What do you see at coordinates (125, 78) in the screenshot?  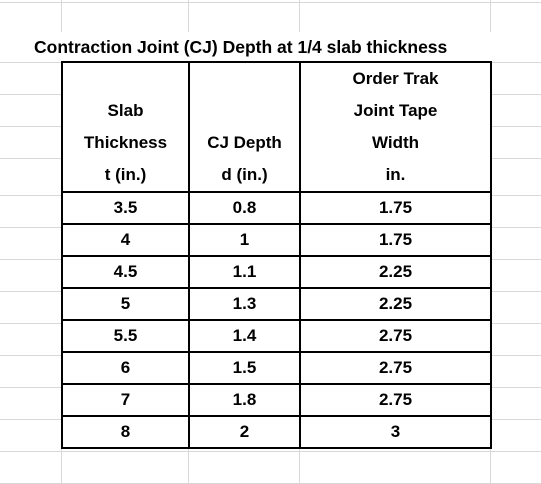 I see `header-cell-thickness` at bounding box center [125, 78].